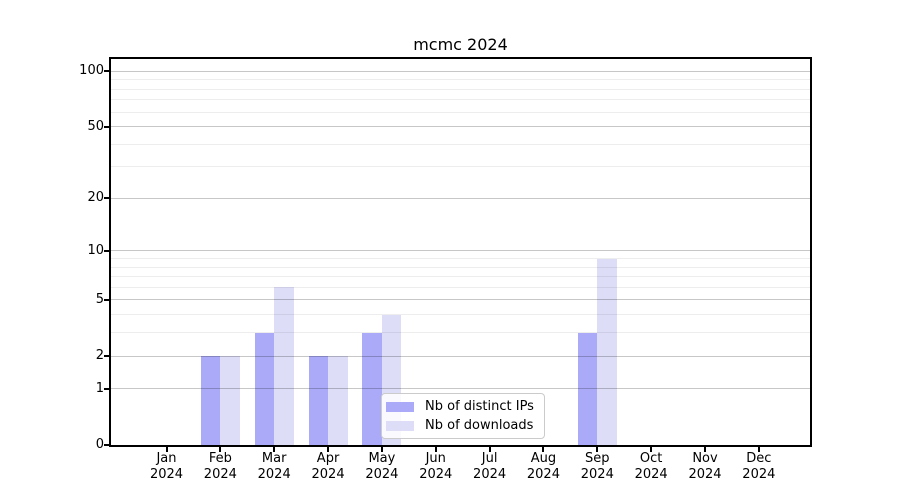 Image resolution: width=900 pixels, height=500 pixels. I want to click on x-tick-label: Dec 2024, so click(759, 467).